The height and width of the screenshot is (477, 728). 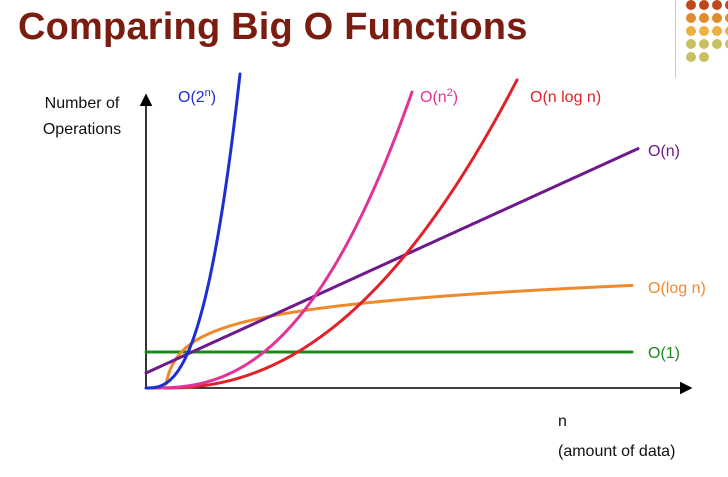 I want to click on series-line-exponential, so click(x=193, y=231).